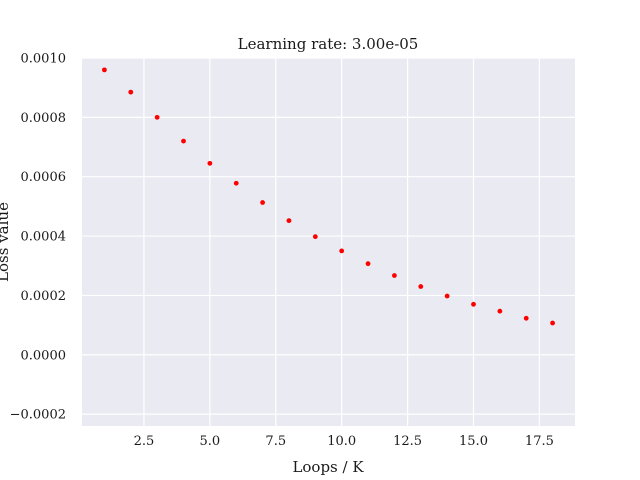 This screenshot has width=640, height=480. Describe the element at coordinates (6, 242) in the screenshot. I see `y-axis-label: Loss value` at that location.